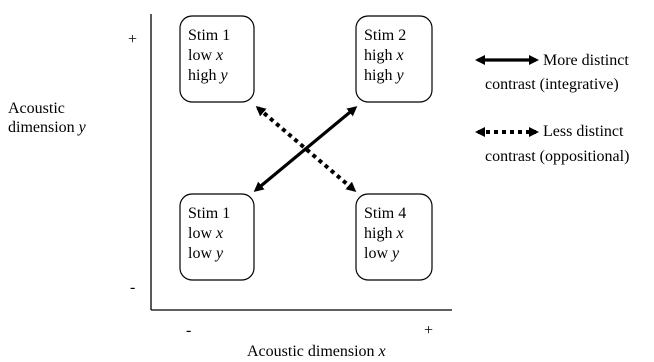 The image size is (654, 362). Describe the element at coordinates (132, 39) in the screenshot. I see `y-plus-label: +` at that location.